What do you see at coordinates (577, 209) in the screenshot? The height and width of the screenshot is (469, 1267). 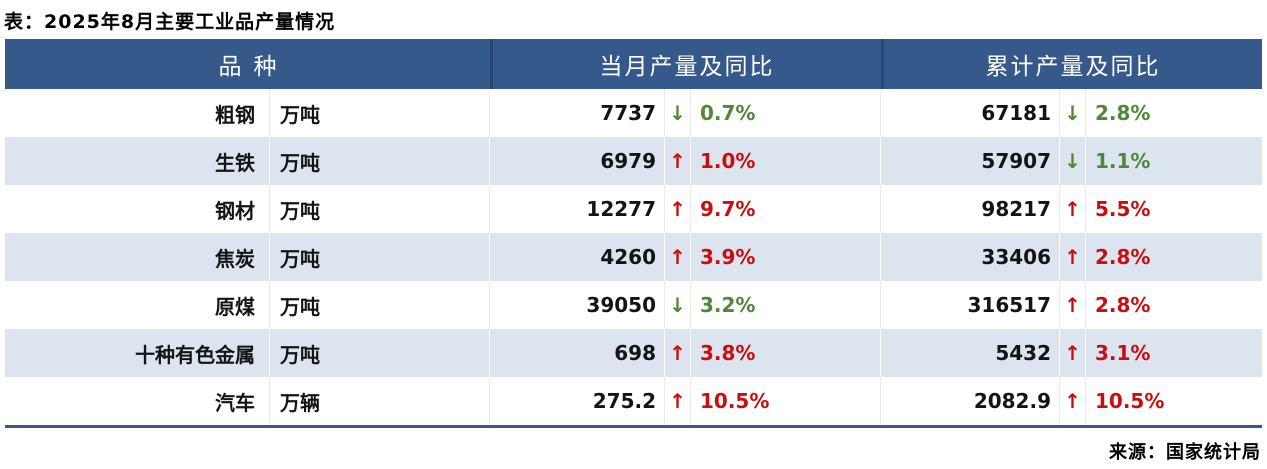 I see `monthly-value: 12277` at bounding box center [577, 209].